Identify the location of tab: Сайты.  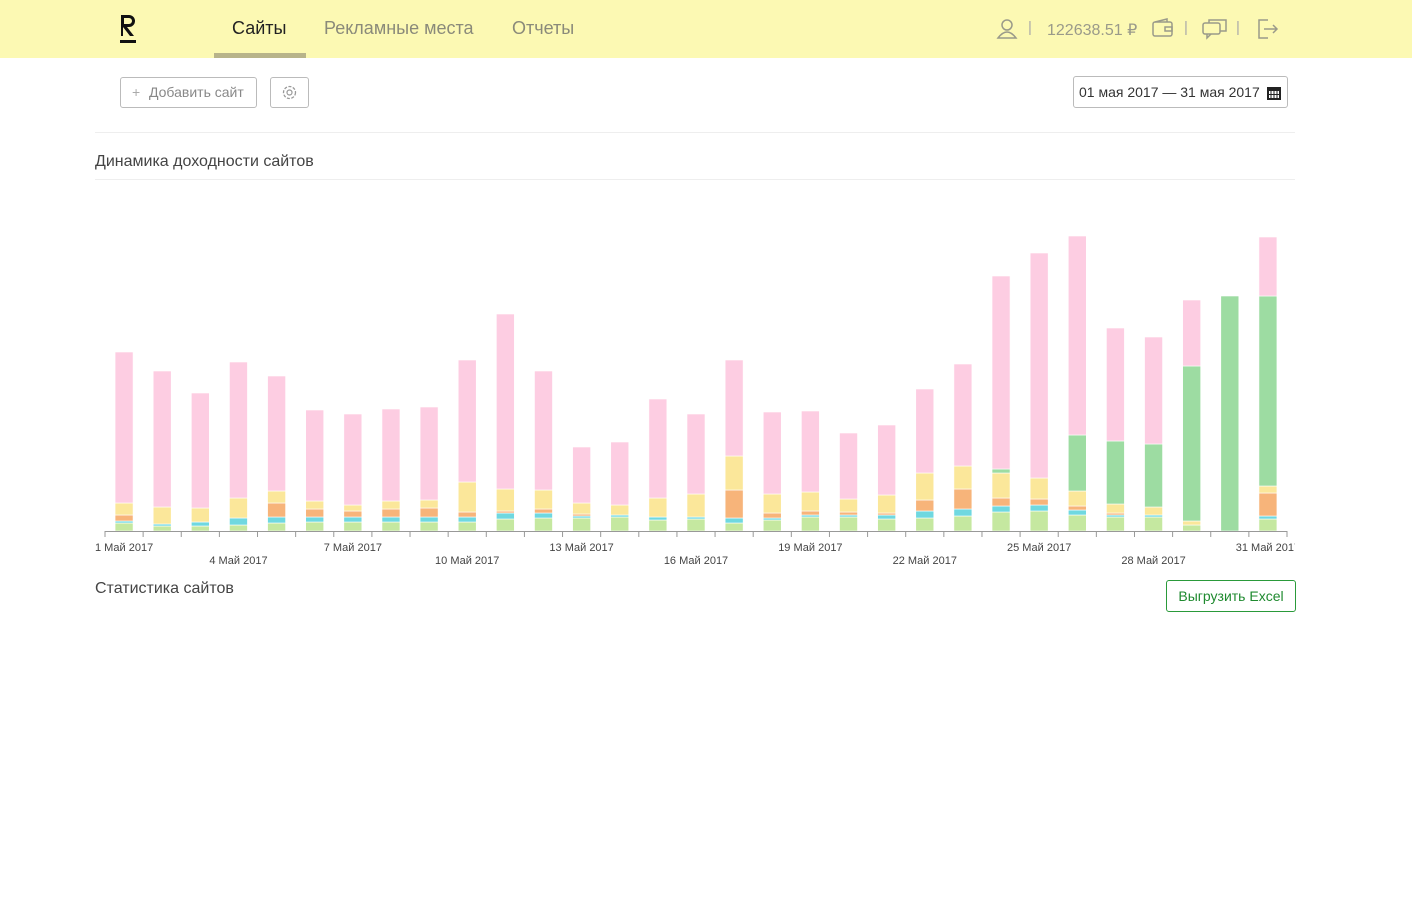
(259, 28).